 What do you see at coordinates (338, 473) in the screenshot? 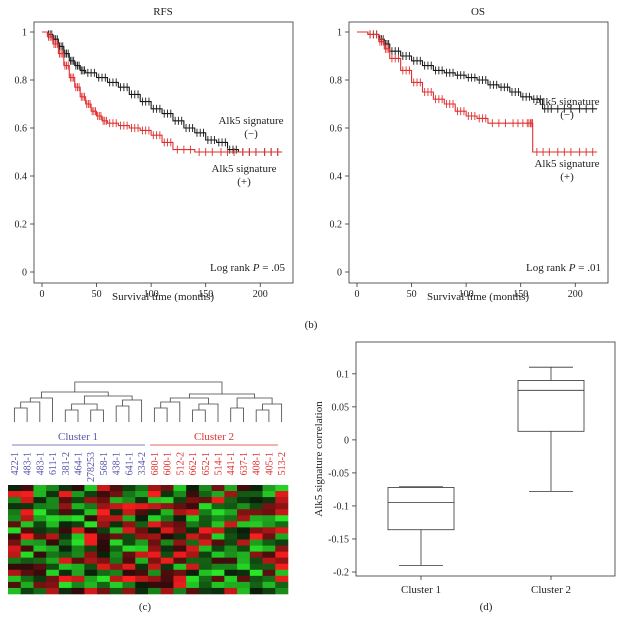
I see `y-tick-label: -0.05` at bounding box center [338, 473].